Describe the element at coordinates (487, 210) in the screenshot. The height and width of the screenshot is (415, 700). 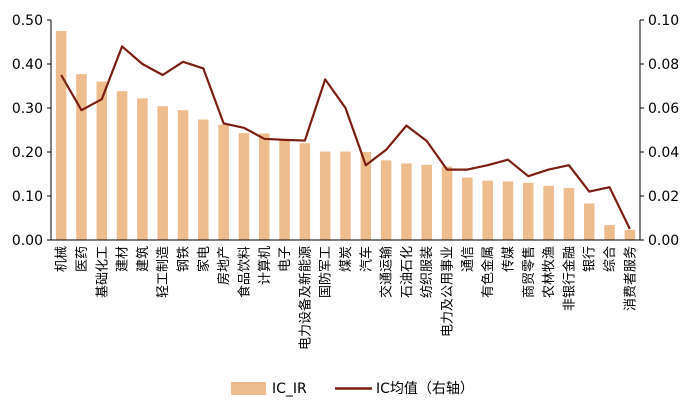
I see `bar-有色金属` at that location.